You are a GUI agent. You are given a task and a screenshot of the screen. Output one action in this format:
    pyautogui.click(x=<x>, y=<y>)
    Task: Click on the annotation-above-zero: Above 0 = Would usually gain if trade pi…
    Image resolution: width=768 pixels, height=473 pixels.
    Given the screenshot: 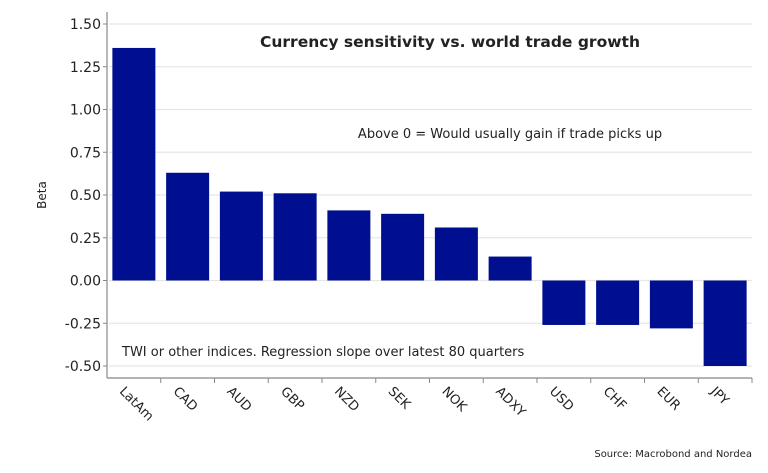 What is the action you would take?
    pyautogui.click(x=510, y=134)
    